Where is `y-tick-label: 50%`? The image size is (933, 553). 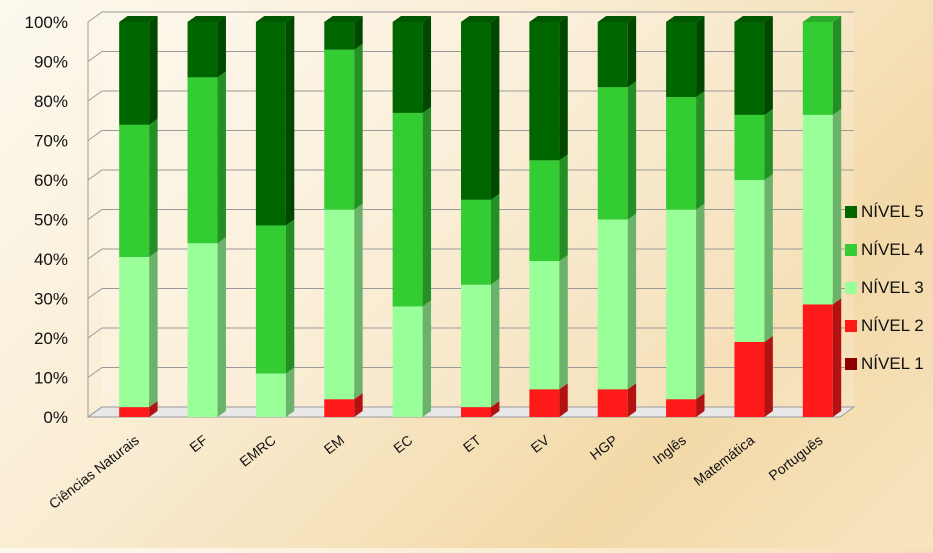 y-tick-label: 50% is located at coordinates (51, 220).